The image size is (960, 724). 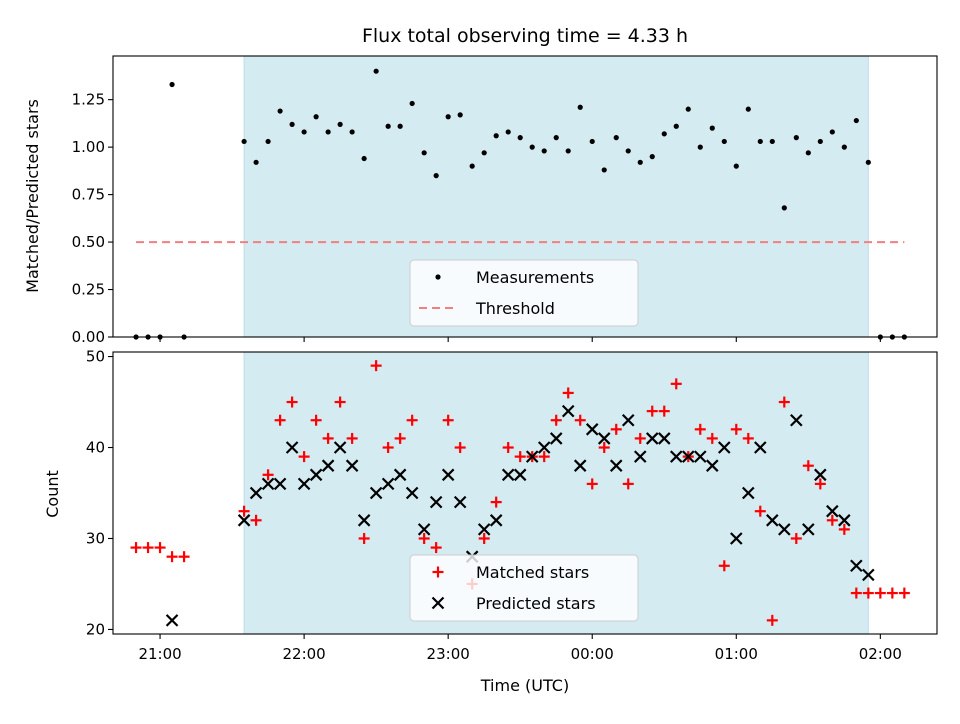 I want to click on bottom-predicted-stars-point-18-b, so click(x=448, y=475).